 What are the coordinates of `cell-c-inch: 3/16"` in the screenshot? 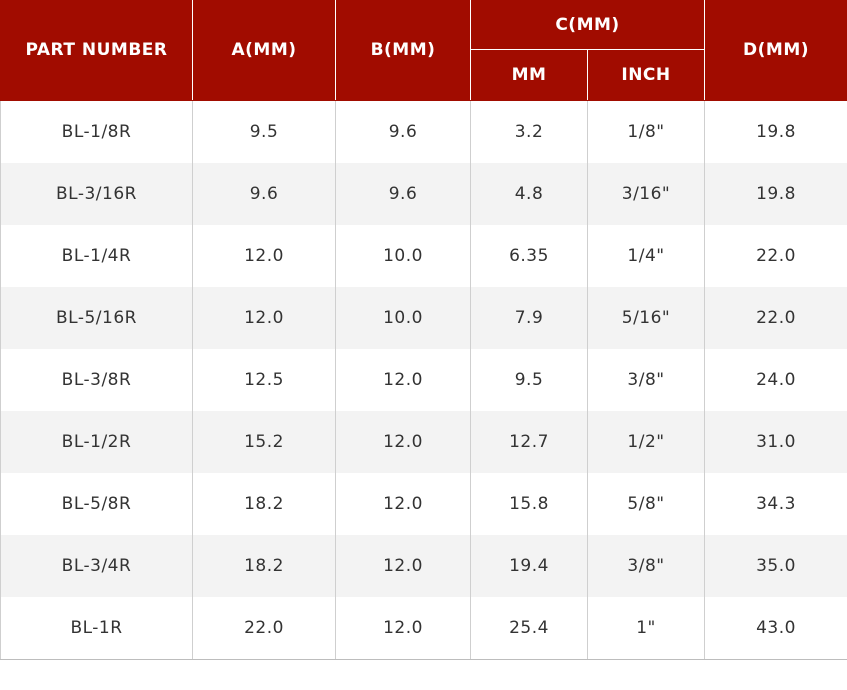 It's located at (646, 194).